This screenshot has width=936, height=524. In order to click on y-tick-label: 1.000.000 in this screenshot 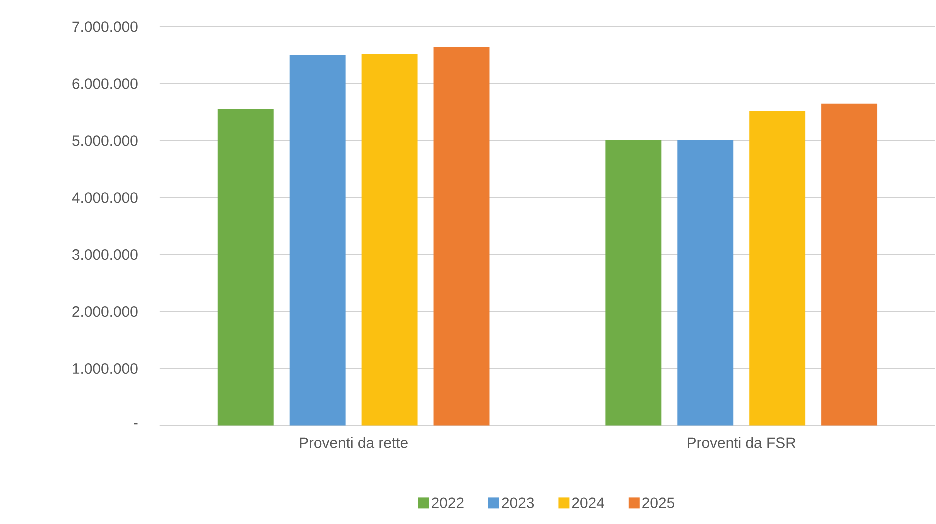, I will do `click(105, 369)`.